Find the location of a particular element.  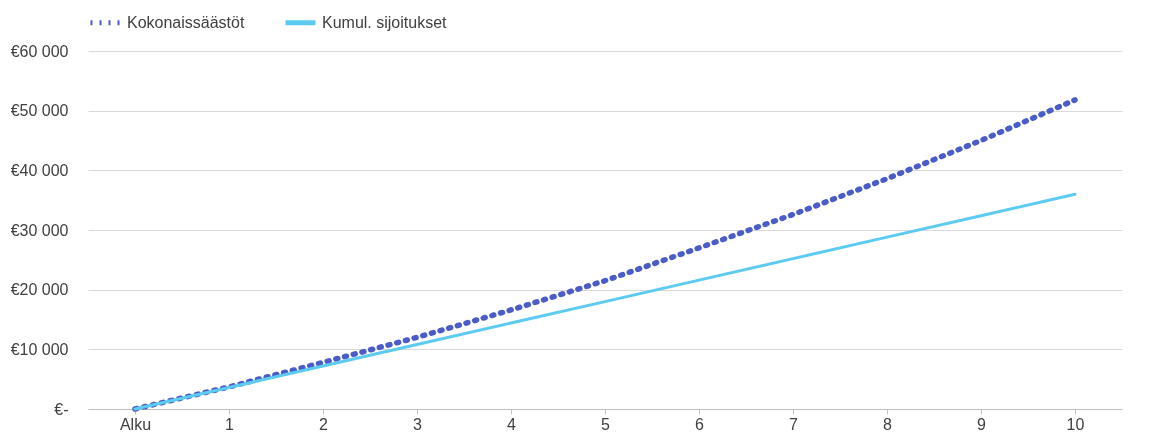

y-tick-label: €20 000 is located at coordinates (39, 290).